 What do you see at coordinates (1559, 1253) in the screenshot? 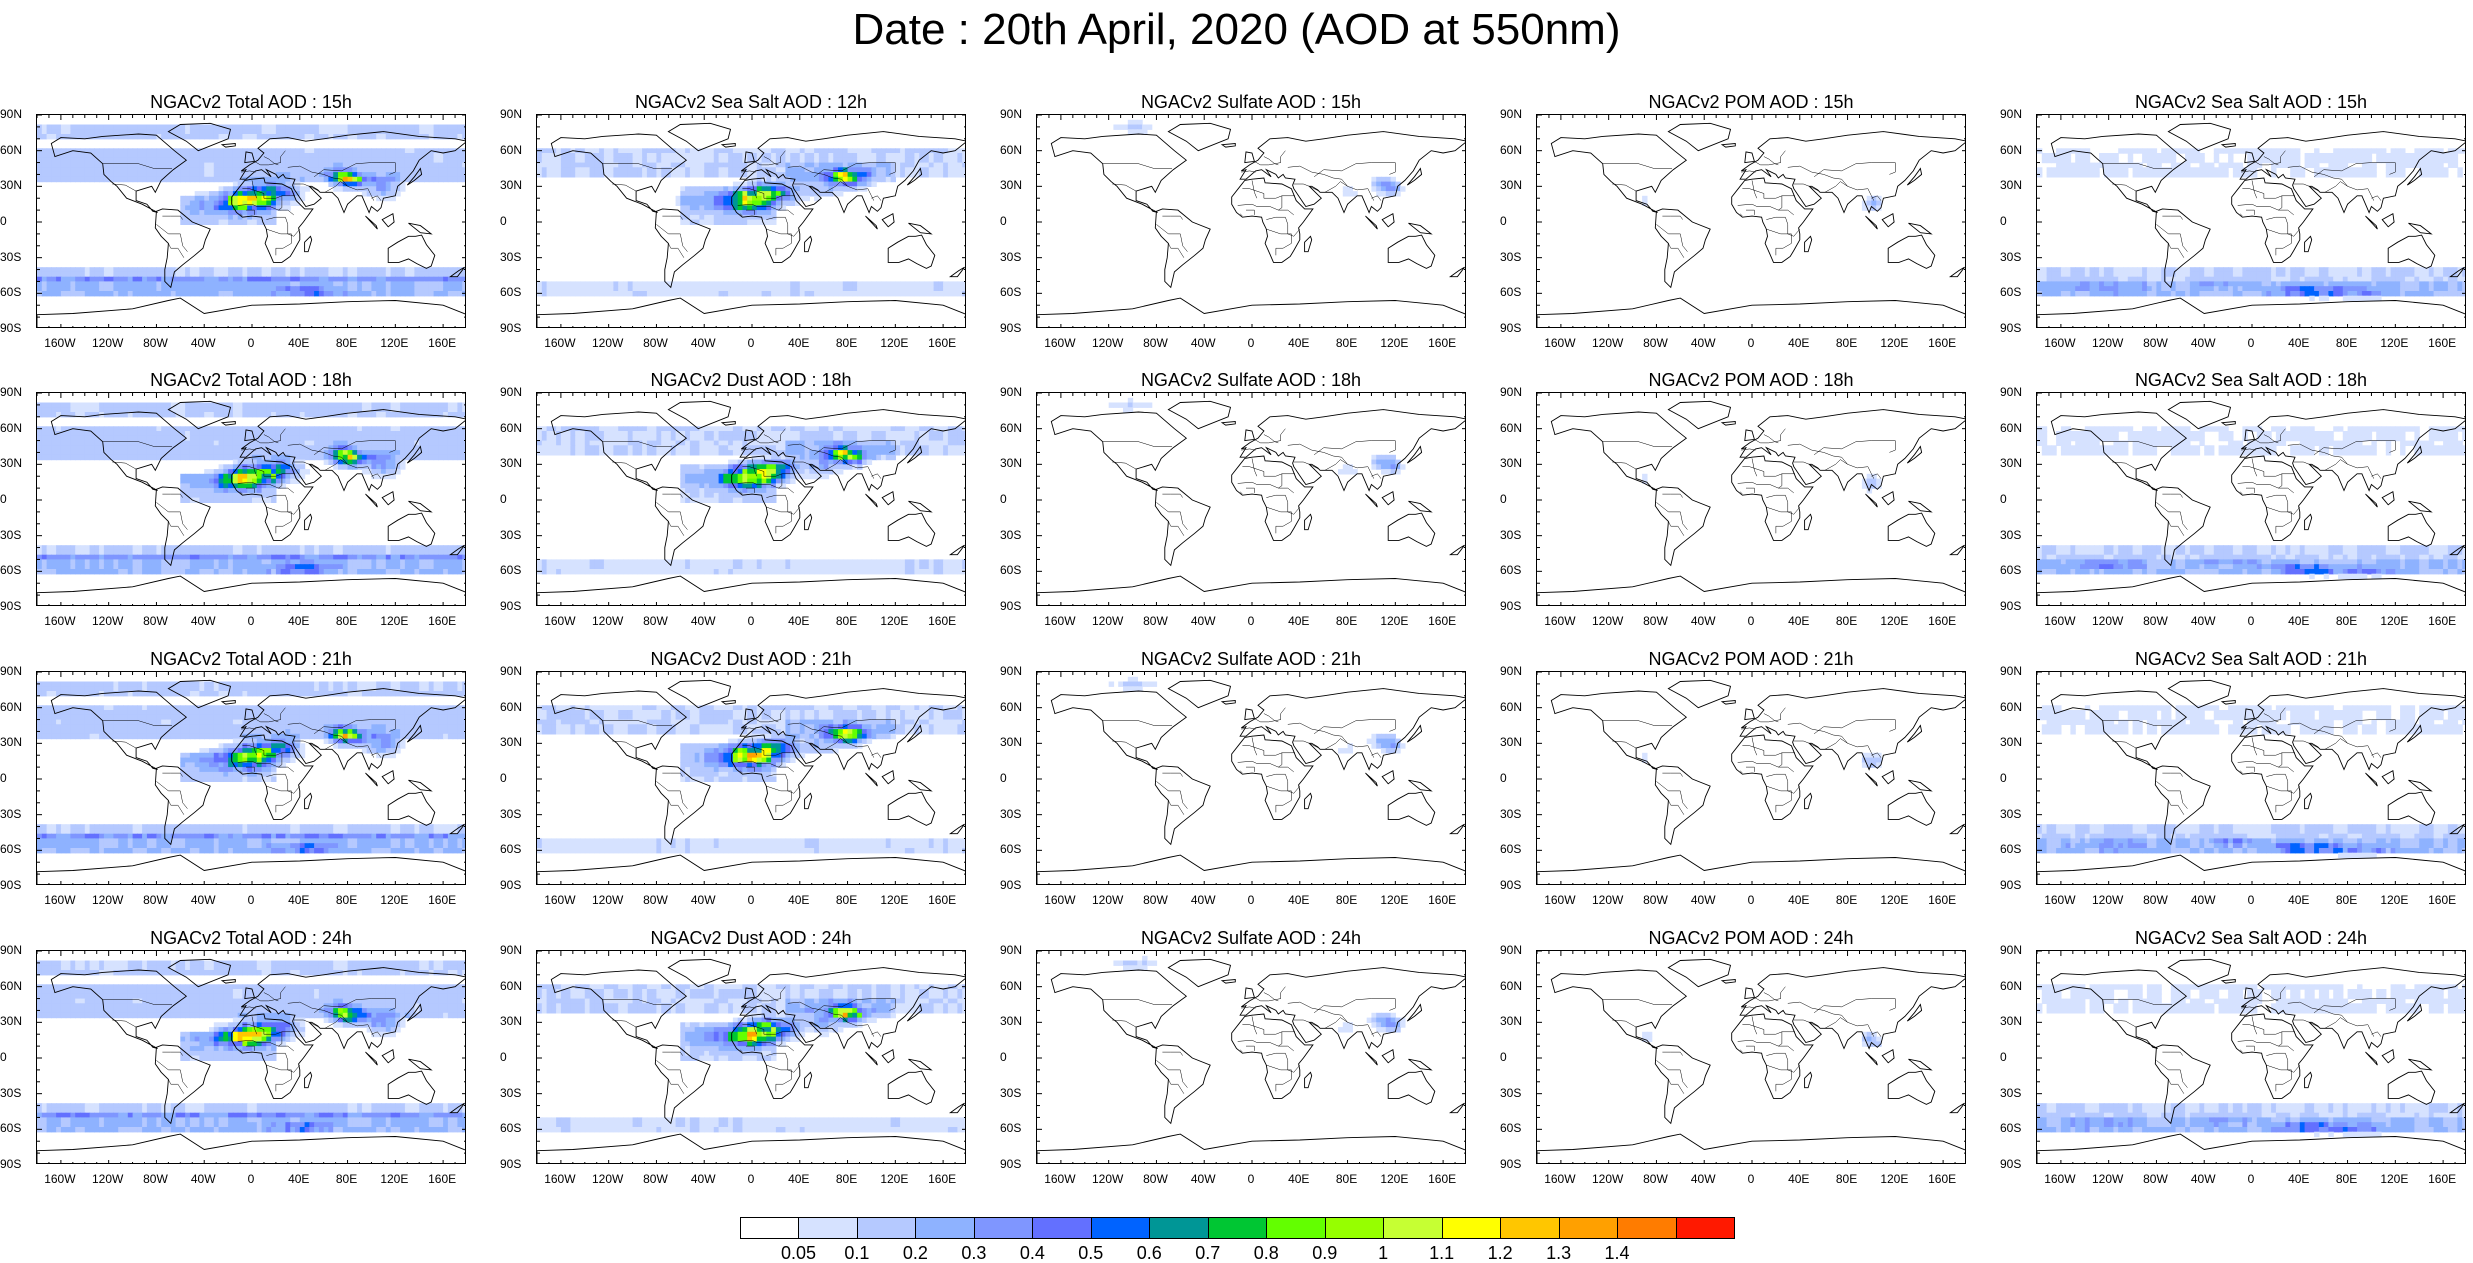
I see `colorbar-label: 1.3` at bounding box center [1559, 1253].